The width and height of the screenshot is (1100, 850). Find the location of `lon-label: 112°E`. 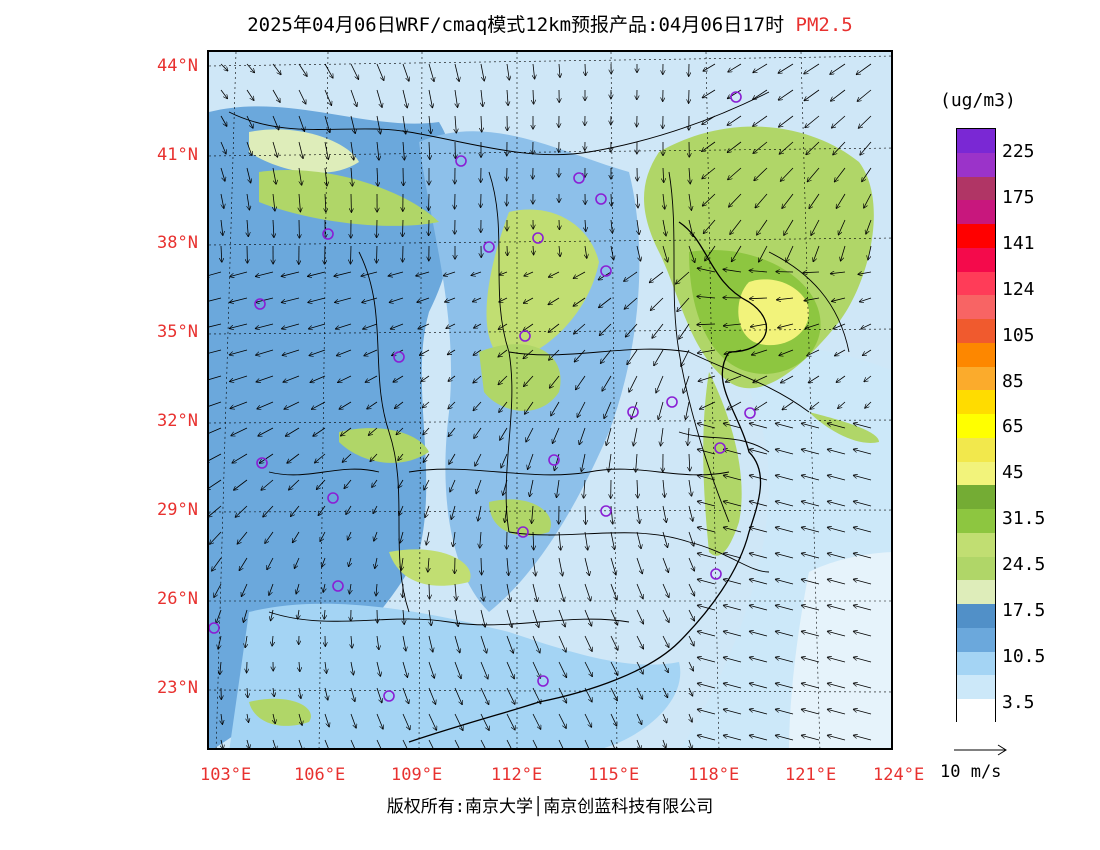

lon-label: 112°E is located at coordinates (517, 775).